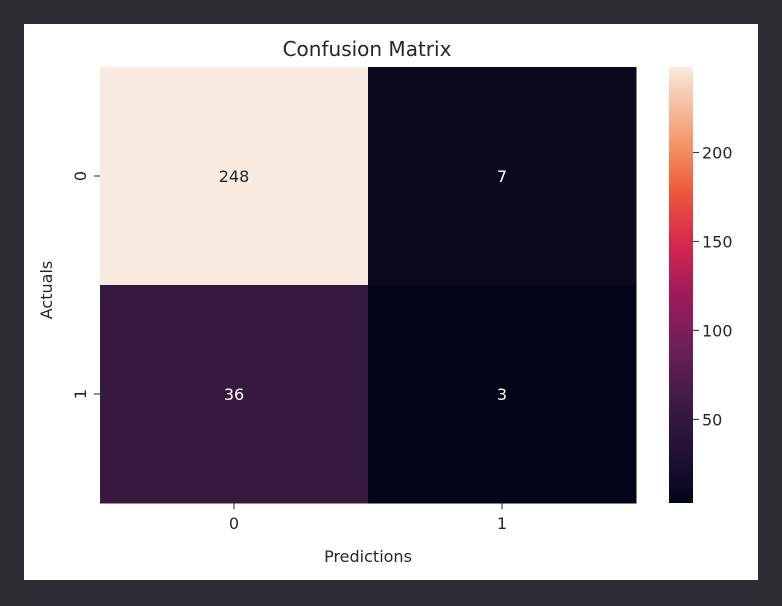  What do you see at coordinates (85, 285) in the screenshot?
I see `y-axis-ticks: 01` at bounding box center [85, 285].